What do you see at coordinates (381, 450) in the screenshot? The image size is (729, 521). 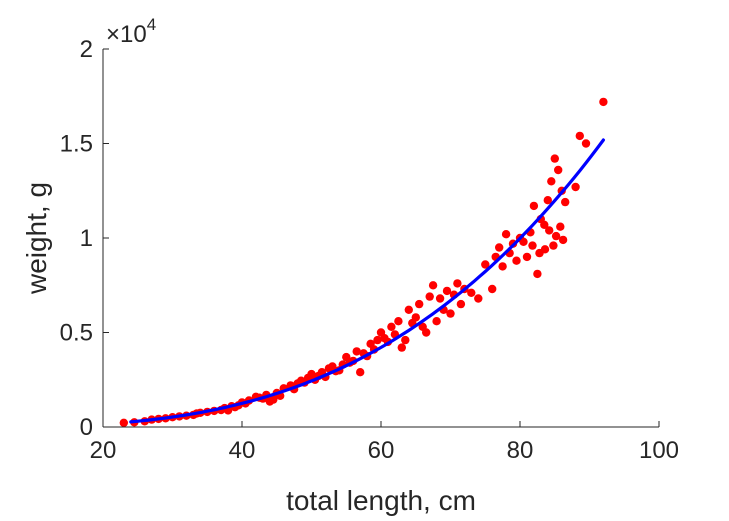 I see `x-tick-label: 60` at bounding box center [381, 450].